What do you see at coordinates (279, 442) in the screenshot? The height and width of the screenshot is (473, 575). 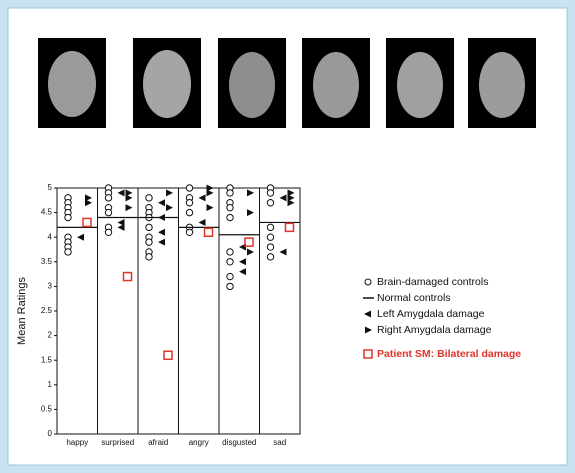 I see `x-tick-label: sad` at bounding box center [279, 442].